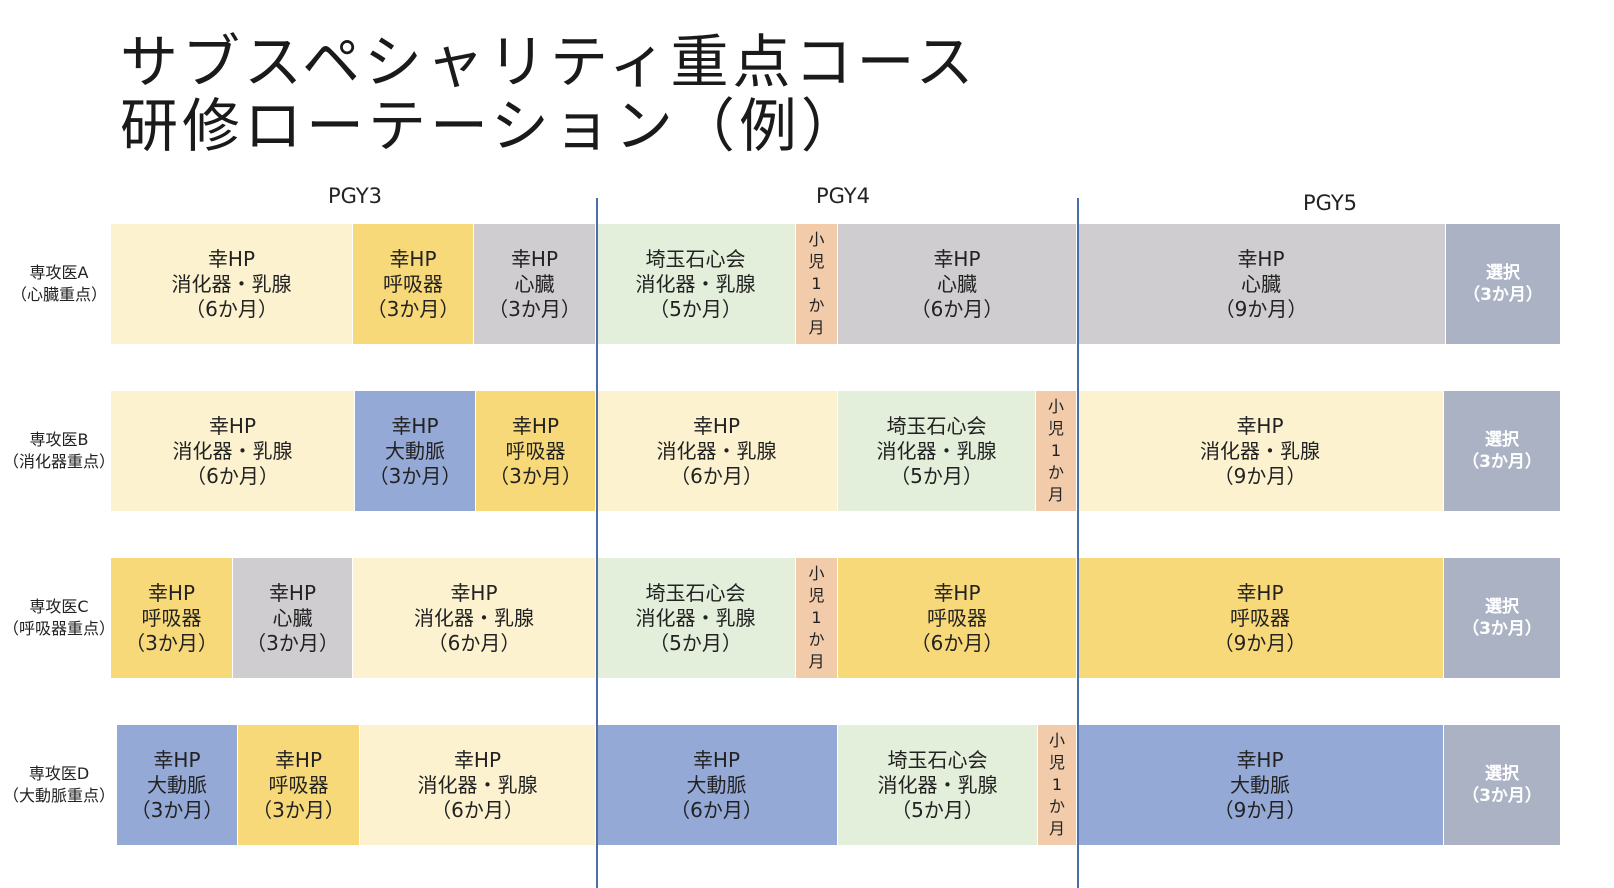 The image size is (1614, 888). I want to click on year-divider-pgy4-pgy5, so click(1078, 543).